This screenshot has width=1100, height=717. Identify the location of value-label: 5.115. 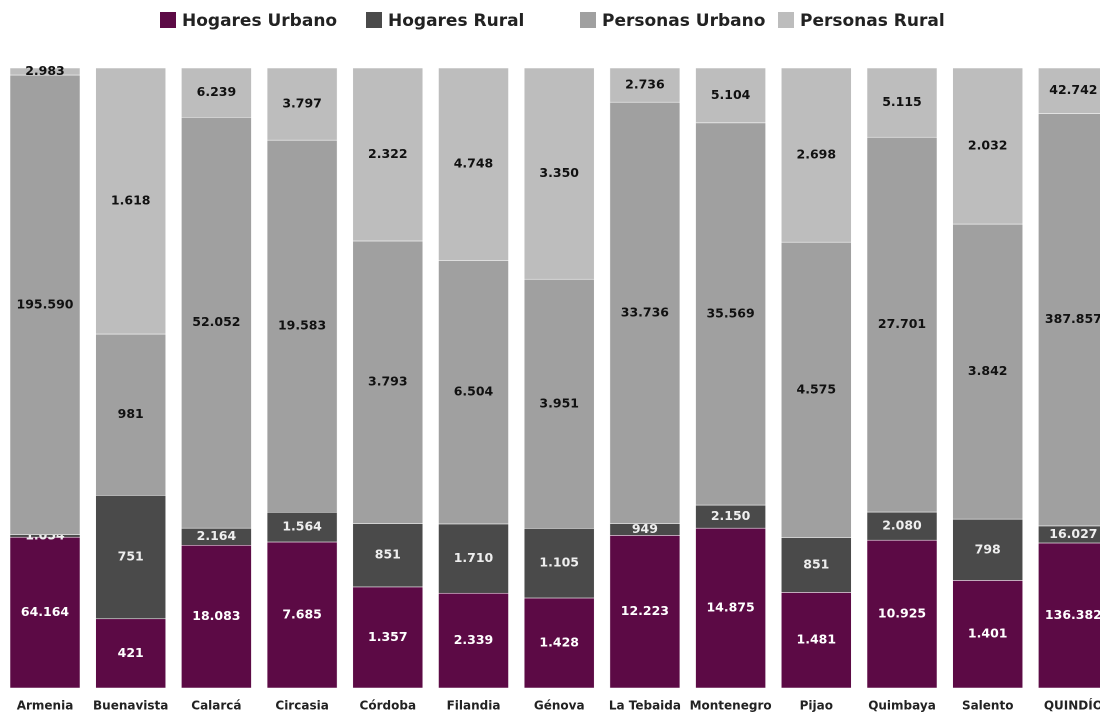
(902, 101).